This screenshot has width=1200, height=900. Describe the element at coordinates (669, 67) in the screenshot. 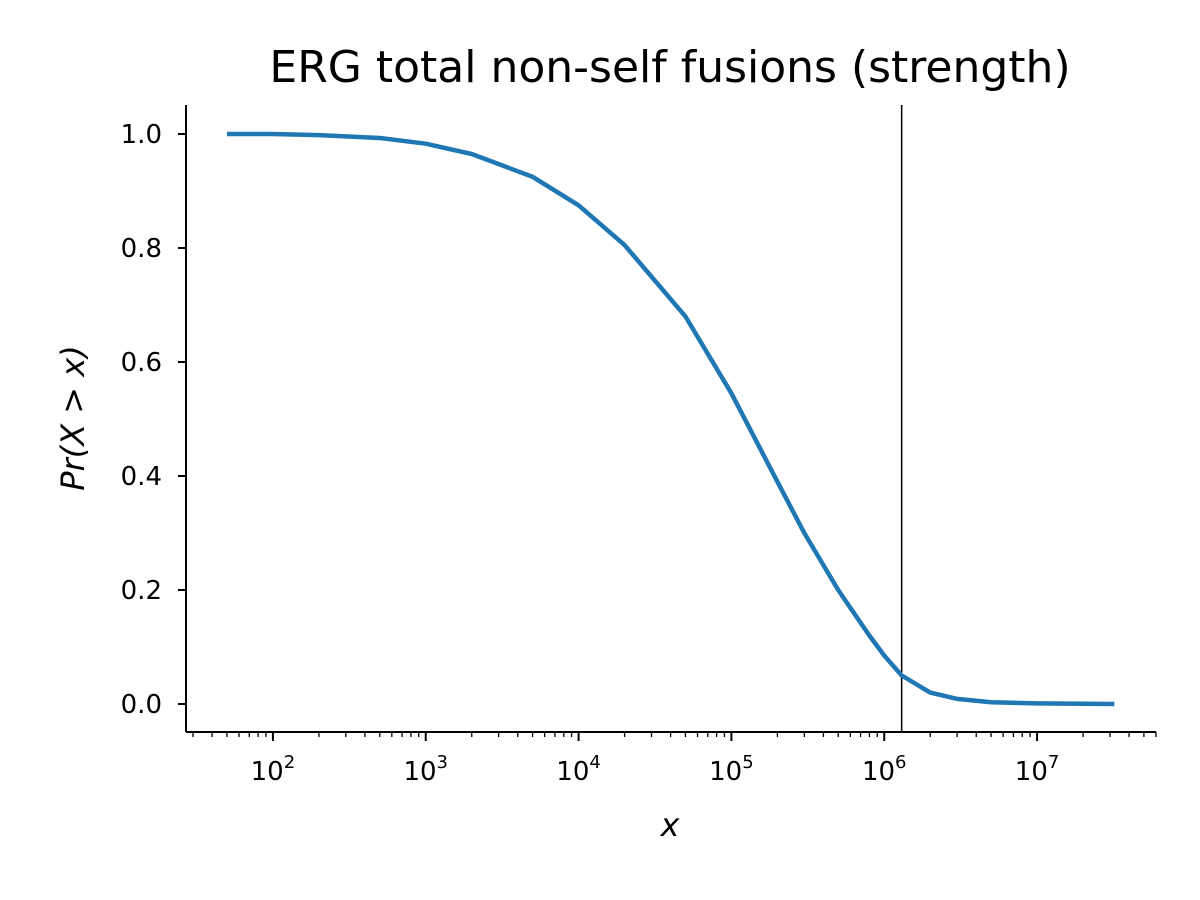

I see `chart-title: ERG total non-self fusions (strength)` at that location.